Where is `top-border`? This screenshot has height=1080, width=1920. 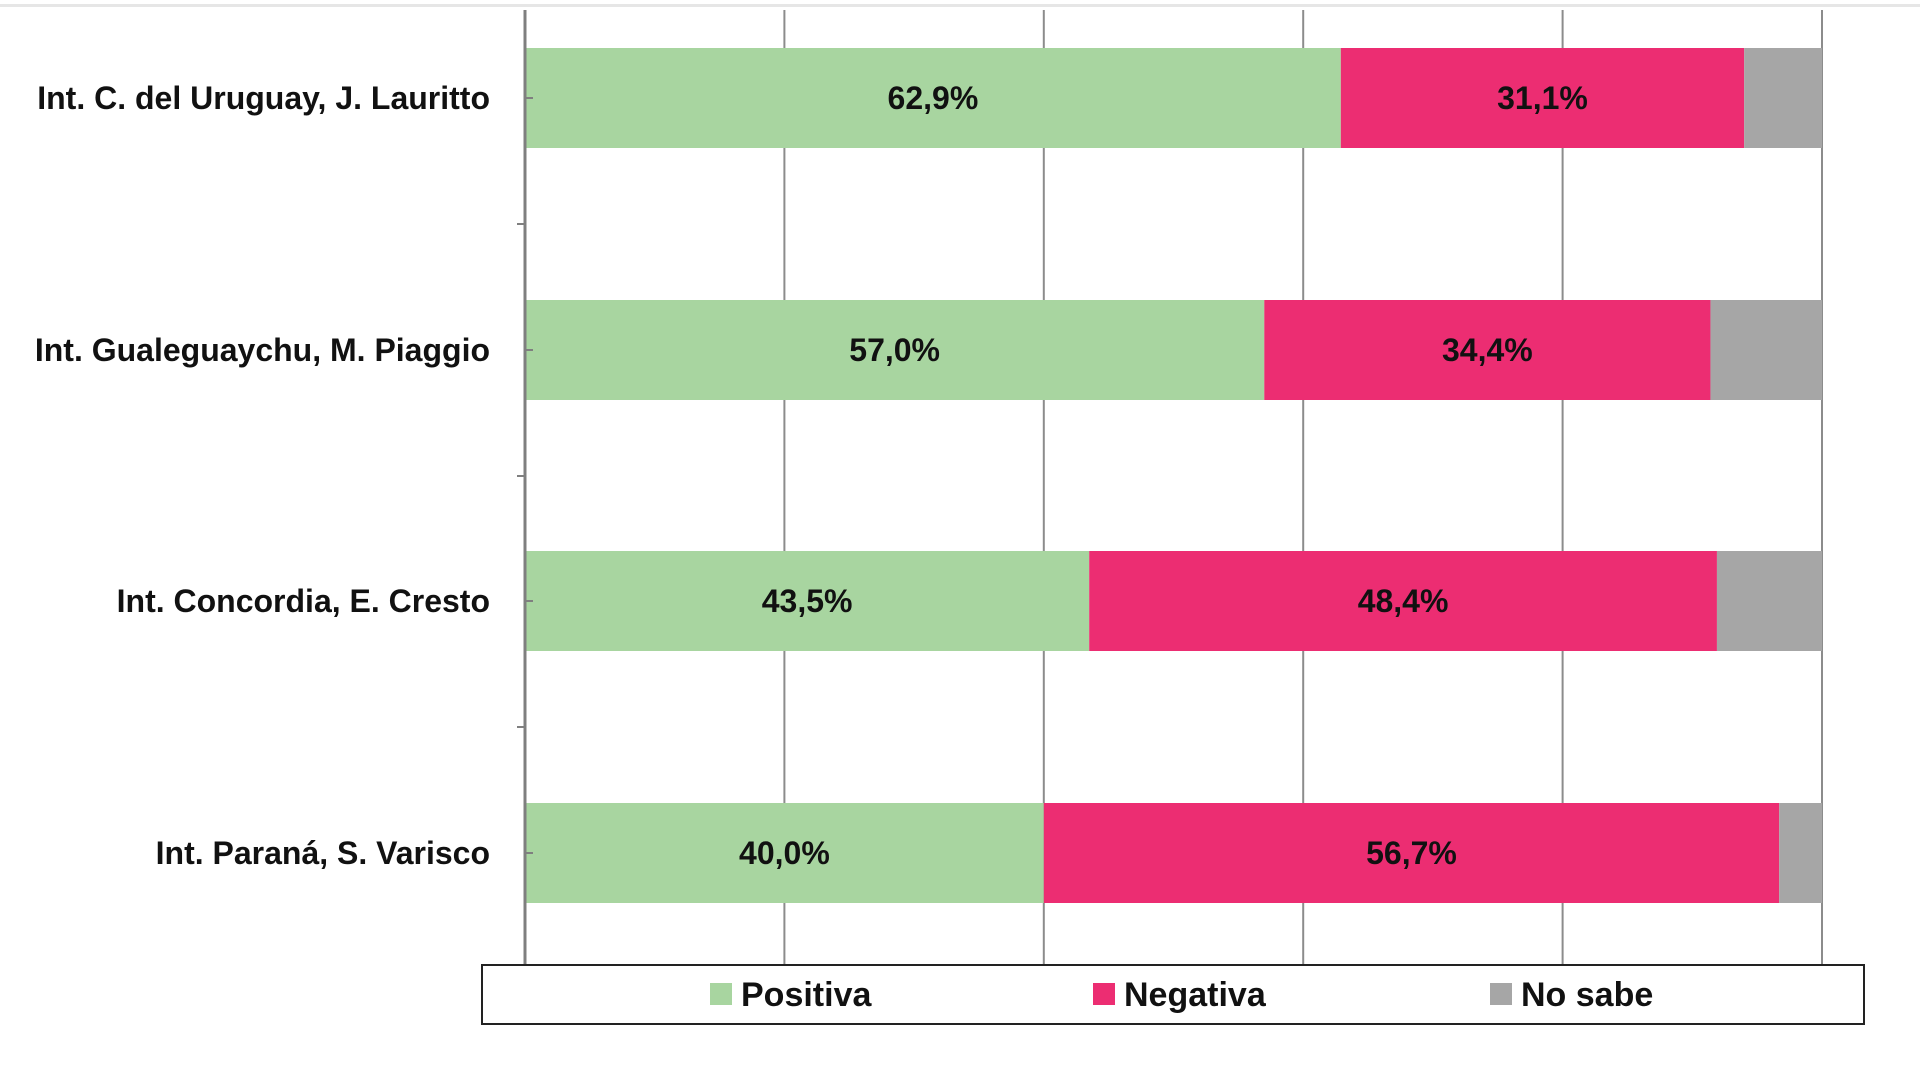 top-border is located at coordinates (960, 5).